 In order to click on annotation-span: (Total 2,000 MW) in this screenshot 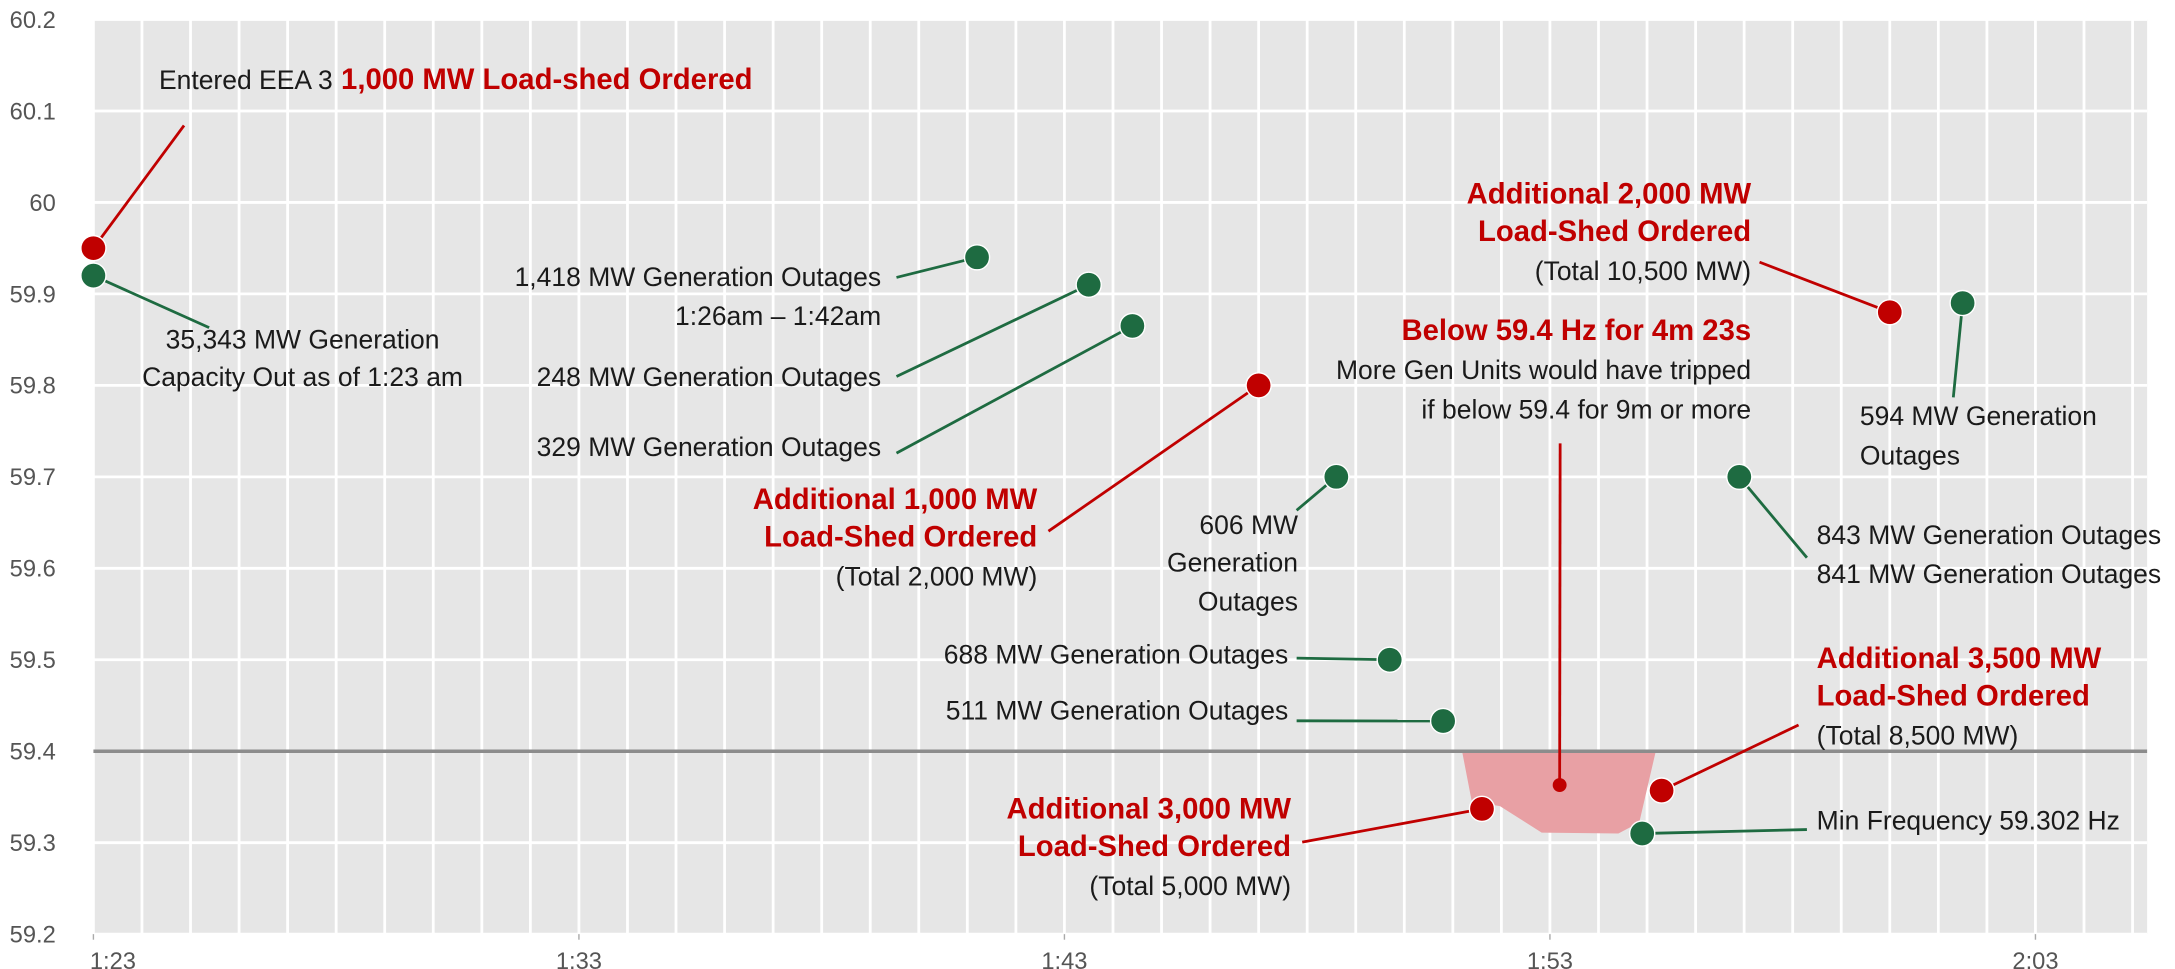, I will do `click(937, 577)`.